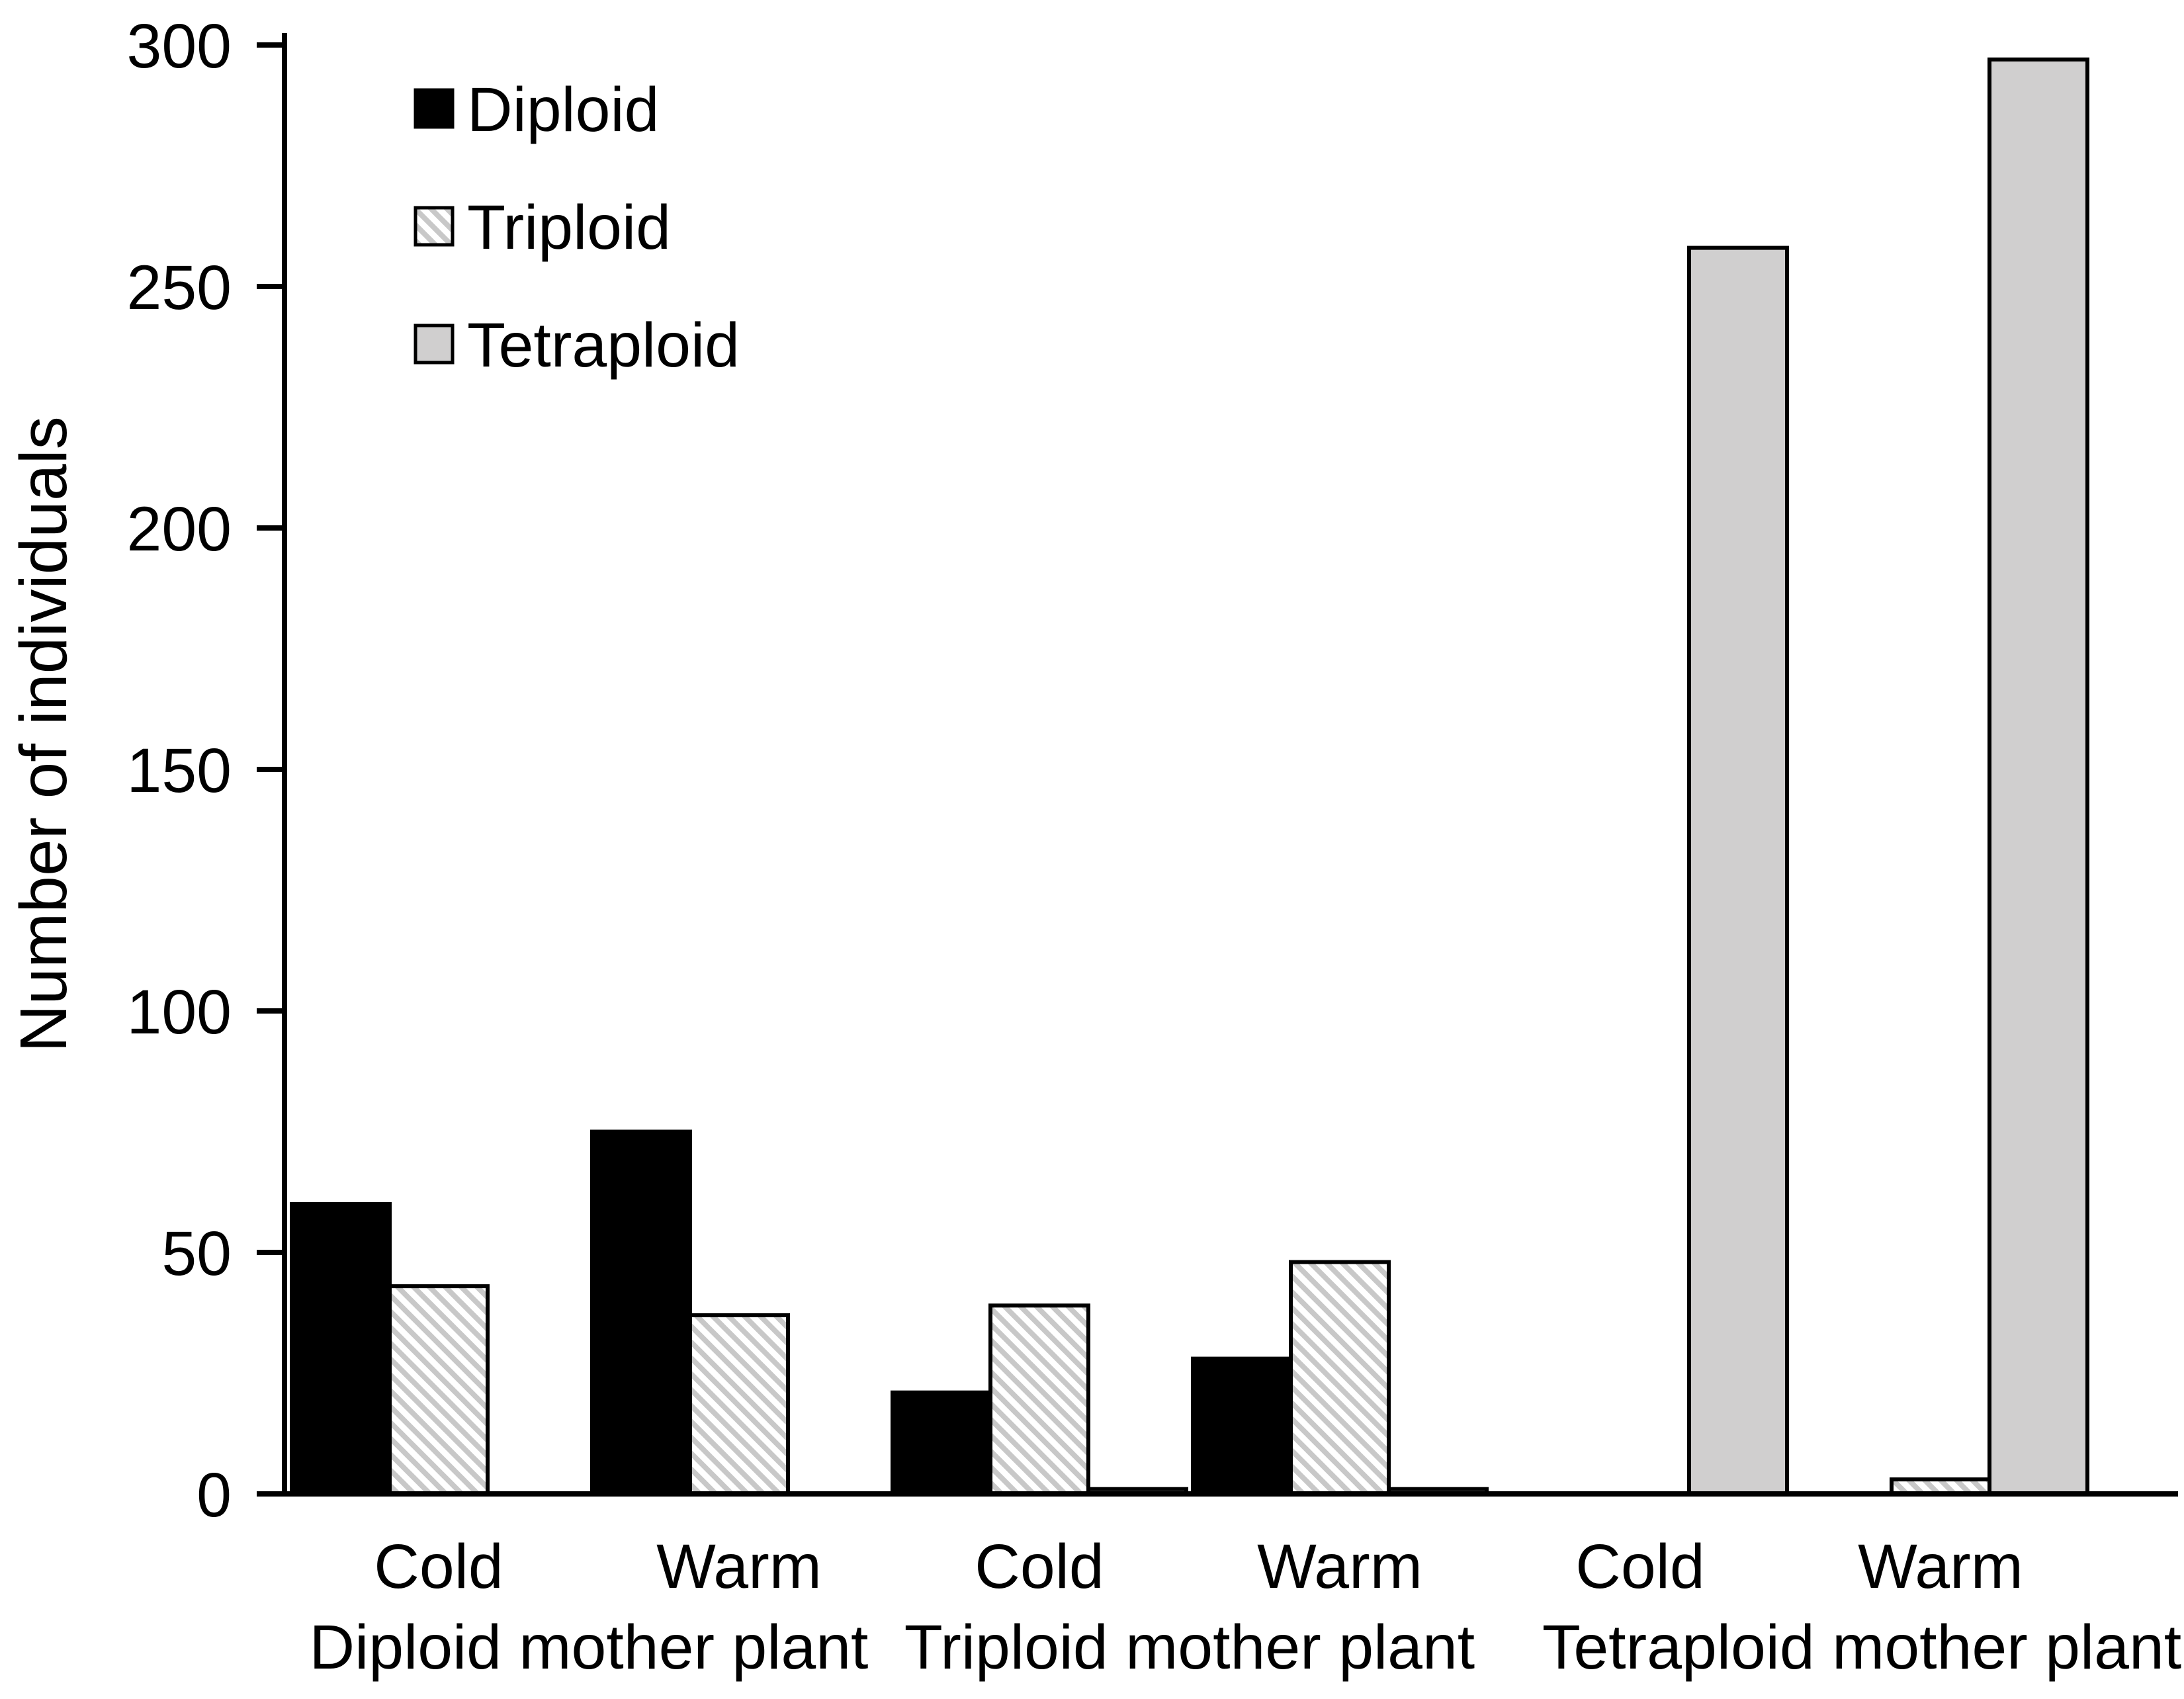 The width and height of the screenshot is (2184, 1699). What do you see at coordinates (434, 227) in the screenshot?
I see `legend-swatch-triploid-hatch-icon` at bounding box center [434, 227].